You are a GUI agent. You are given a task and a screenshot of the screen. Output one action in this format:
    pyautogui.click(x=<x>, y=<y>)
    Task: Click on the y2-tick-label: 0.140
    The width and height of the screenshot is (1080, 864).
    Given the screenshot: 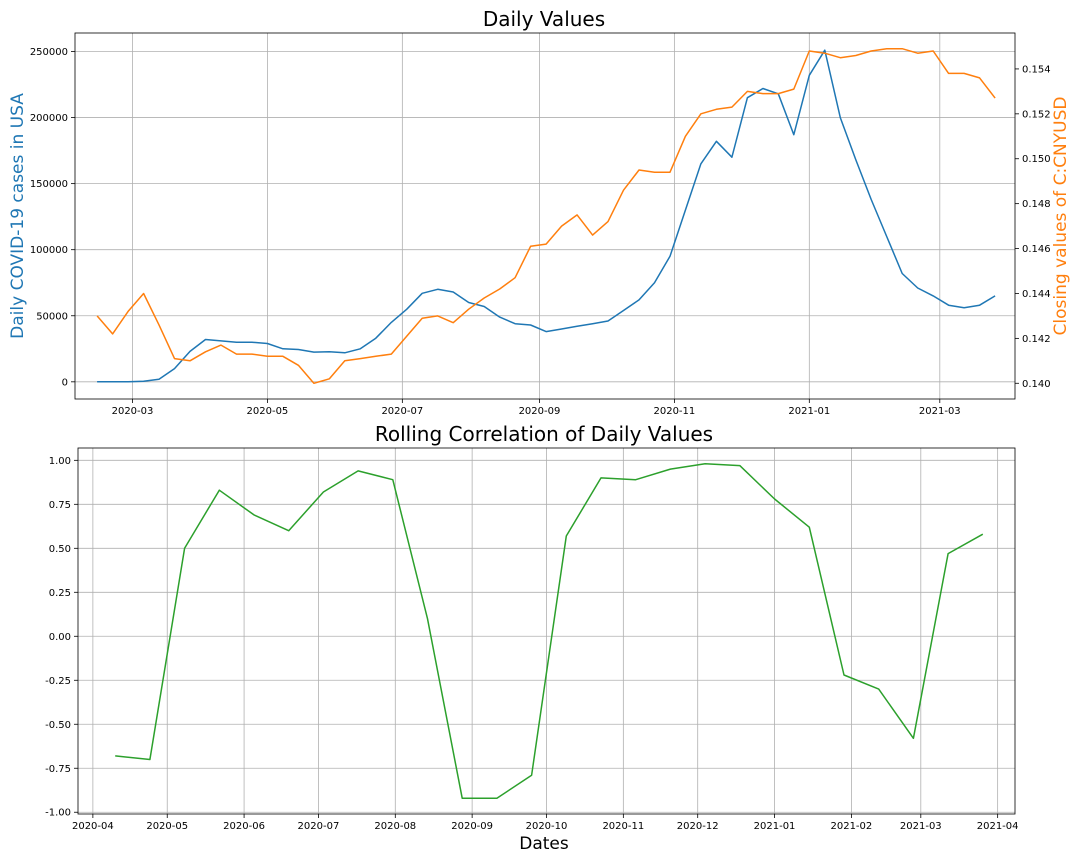 What is the action you would take?
    pyautogui.click(x=1036, y=384)
    